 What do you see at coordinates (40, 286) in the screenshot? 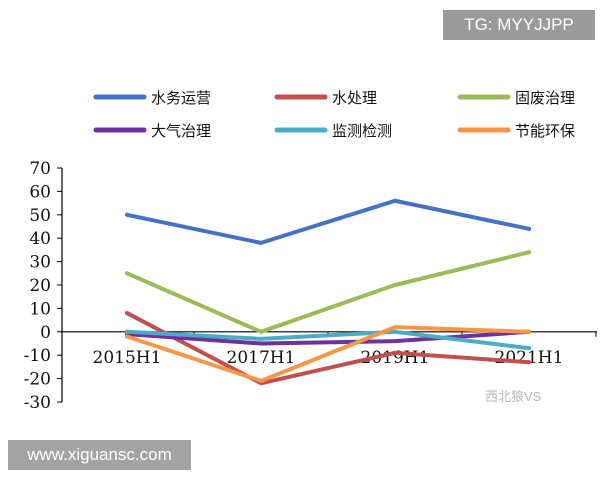
I see `y-tick-label: 20` at bounding box center [40, 286].